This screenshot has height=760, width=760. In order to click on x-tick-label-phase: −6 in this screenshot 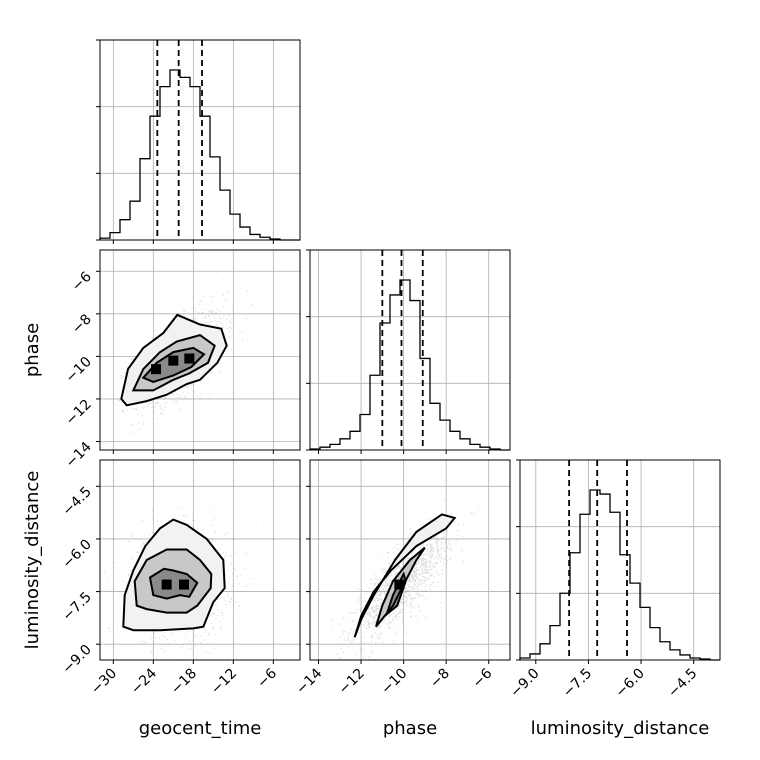, I will do `click(483, 678)`.